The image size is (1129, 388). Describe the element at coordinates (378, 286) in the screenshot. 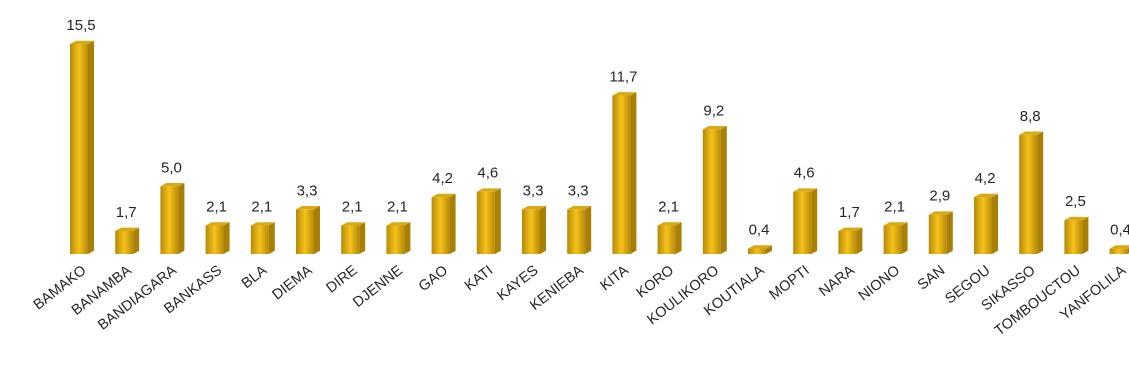

I see `category-label-djenne: DJENNE` at that location.